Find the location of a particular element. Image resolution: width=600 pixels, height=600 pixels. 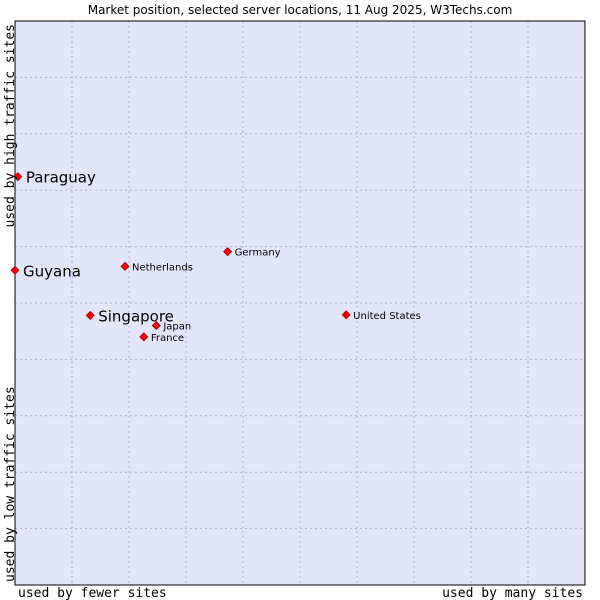

x-axis-label-left: used by fewer sites is located at coordinates (92, 593).